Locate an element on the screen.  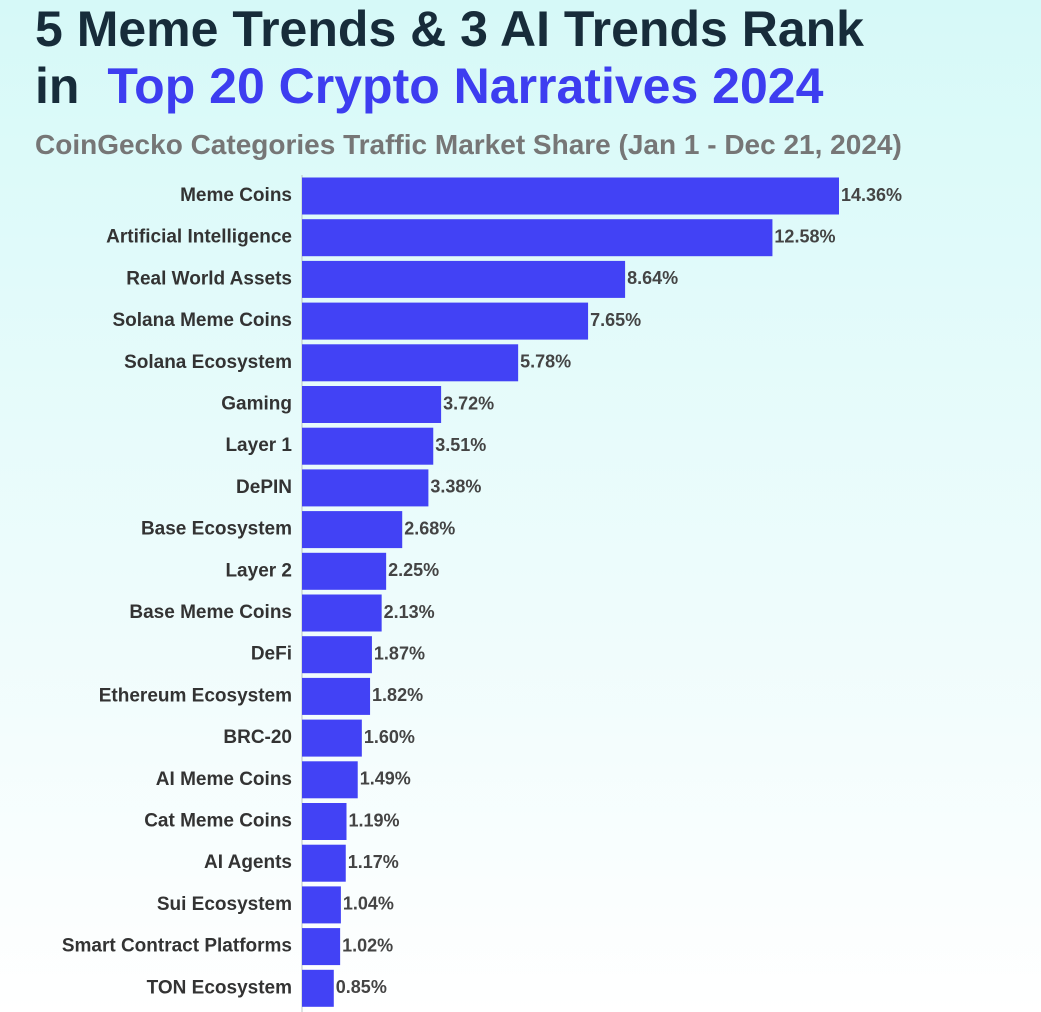
category-label: Cat Meme Coins is located at coordinates (218, 821).